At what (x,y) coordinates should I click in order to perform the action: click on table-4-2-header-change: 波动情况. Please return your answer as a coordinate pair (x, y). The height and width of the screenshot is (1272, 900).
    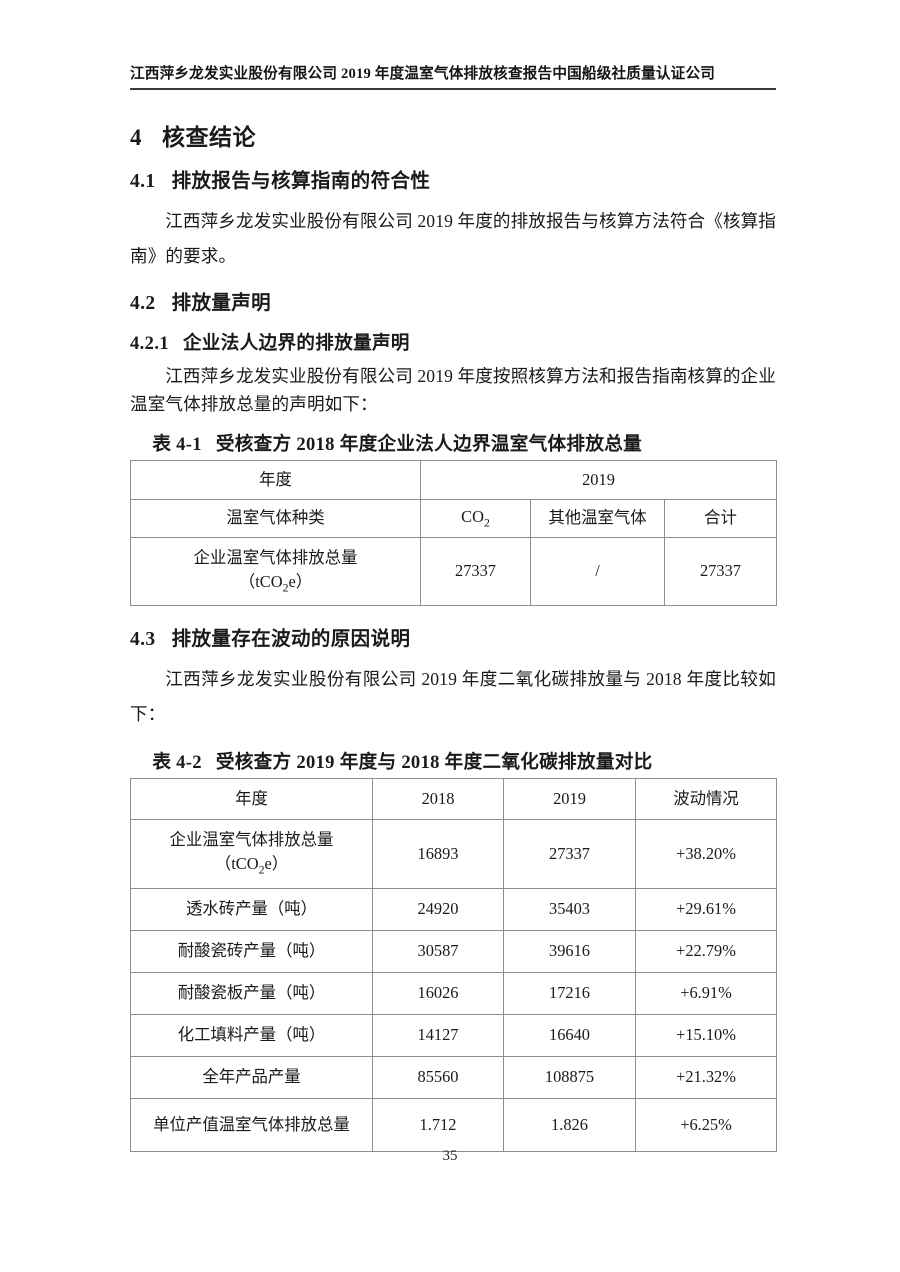
    Looking at the image, I should click on (706, 798).